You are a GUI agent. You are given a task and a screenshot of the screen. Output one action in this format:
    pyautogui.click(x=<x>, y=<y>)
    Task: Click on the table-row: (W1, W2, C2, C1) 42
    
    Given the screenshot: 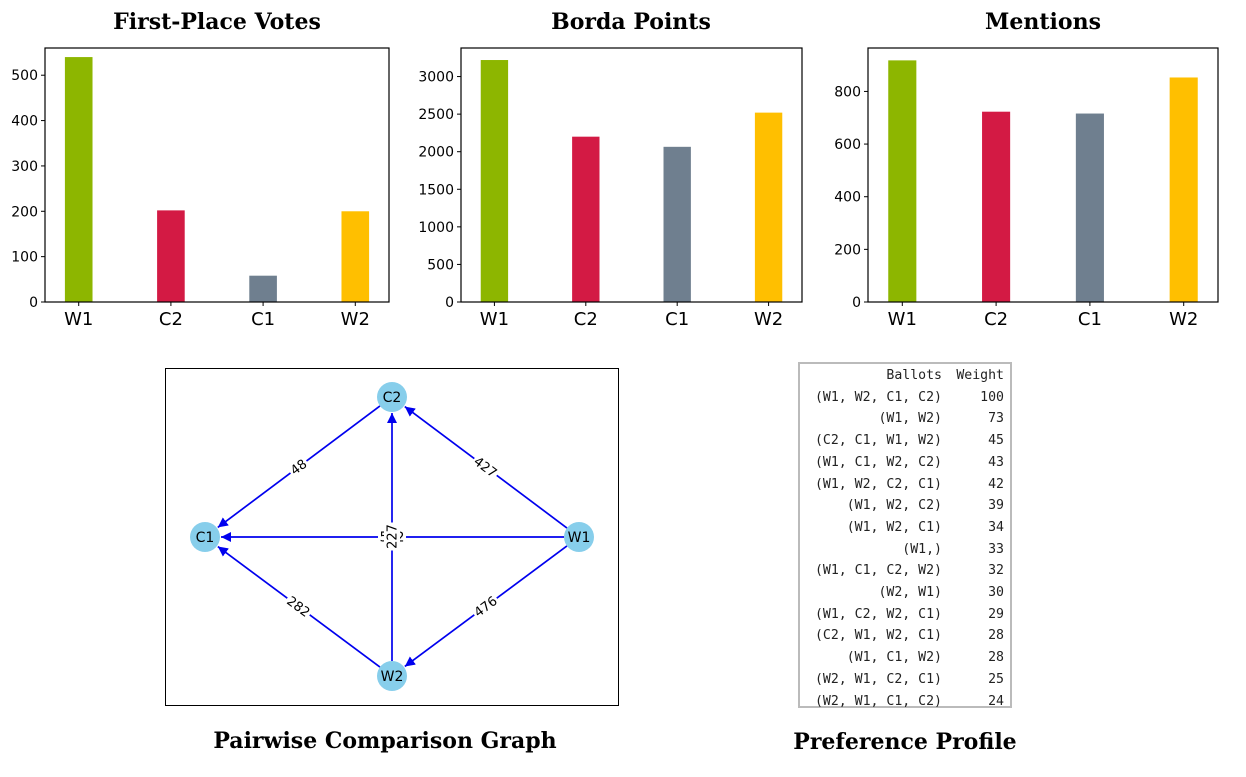 What is the action you would take?
    pyautogui.click(x=904, y=485)
    